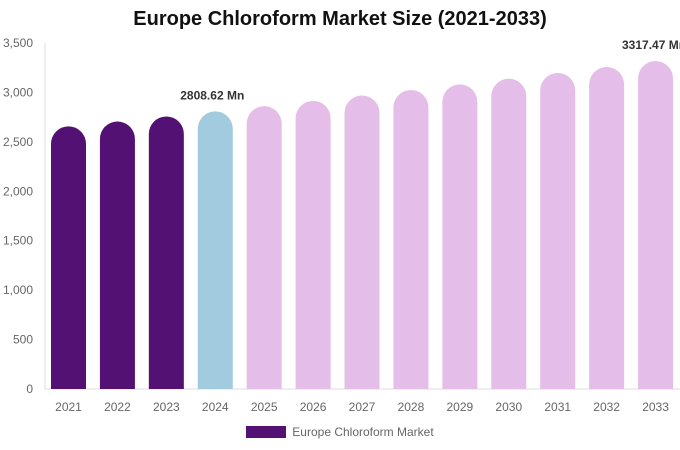  Describe the element at coordinates (363, 432) in the screenshot. I see `legend-label: Europe Chloroform Market` at that location.